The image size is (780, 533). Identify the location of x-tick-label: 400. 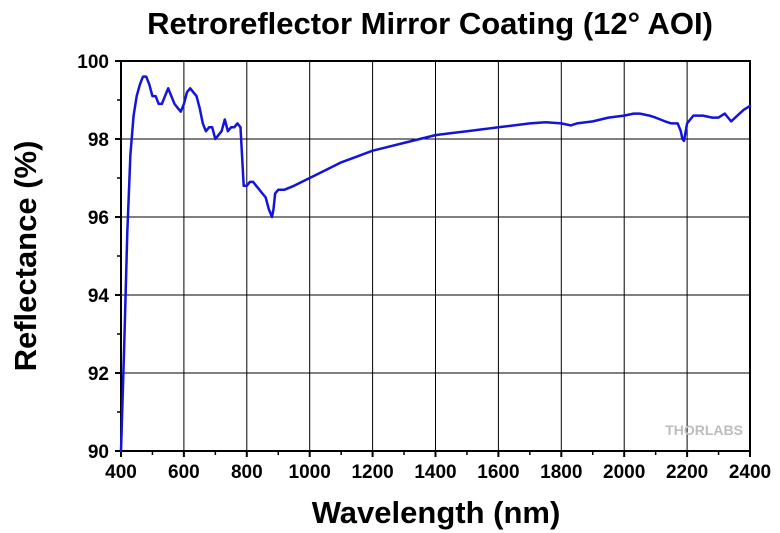
(121, 472).